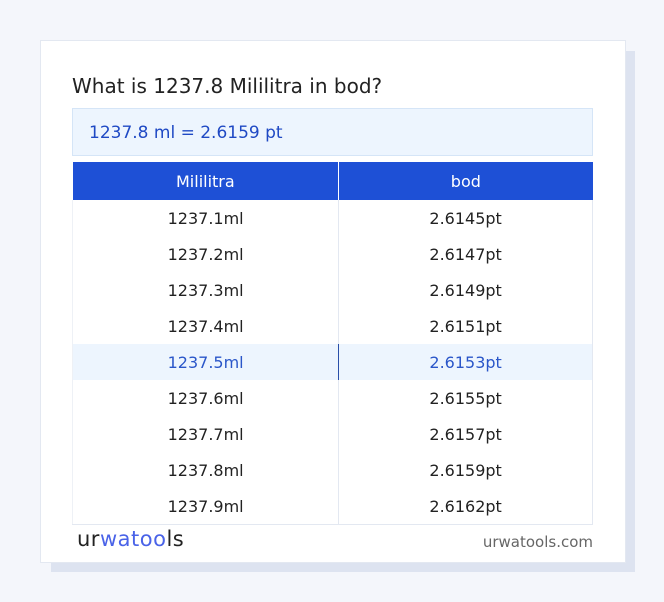 This screenshot has height=602, width=664. I want to click on table-row: 1237.1ml 2.6145pt, so click(332, 218).